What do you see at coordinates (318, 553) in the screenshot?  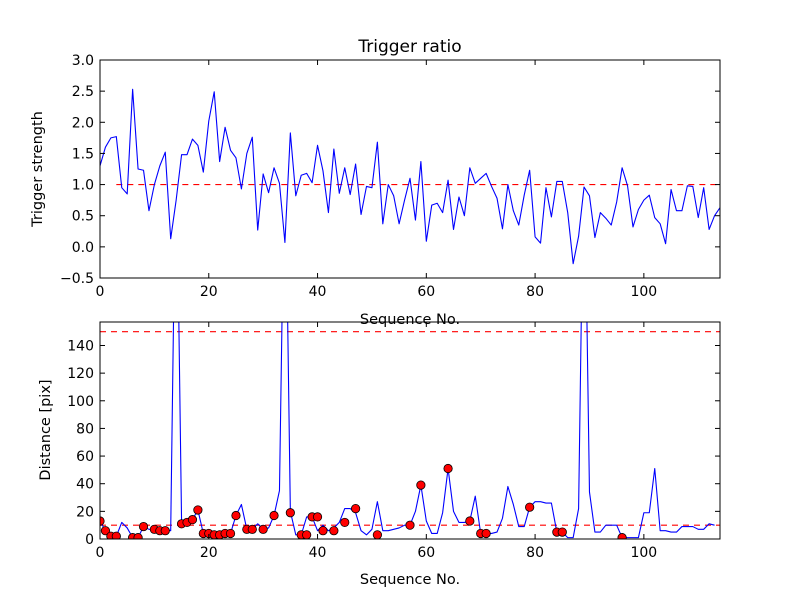 I see `bottom-x-tick-label-2: 40` at bounding box center [318, 553].